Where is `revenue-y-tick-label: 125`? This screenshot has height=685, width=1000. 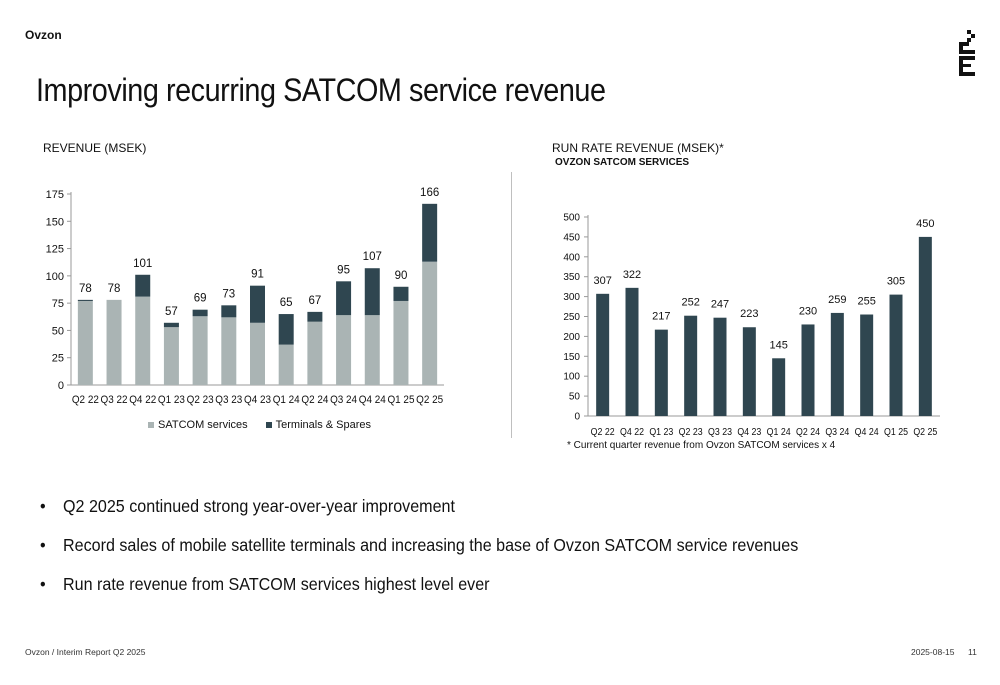
revenue-y-tick-label: 125 is located at coordinates (55, 250).